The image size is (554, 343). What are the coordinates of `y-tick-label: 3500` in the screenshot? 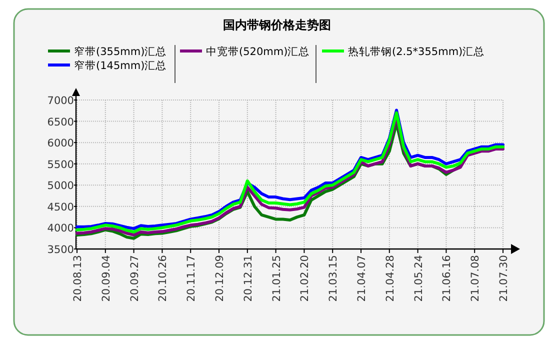 It's located at (60, 250).